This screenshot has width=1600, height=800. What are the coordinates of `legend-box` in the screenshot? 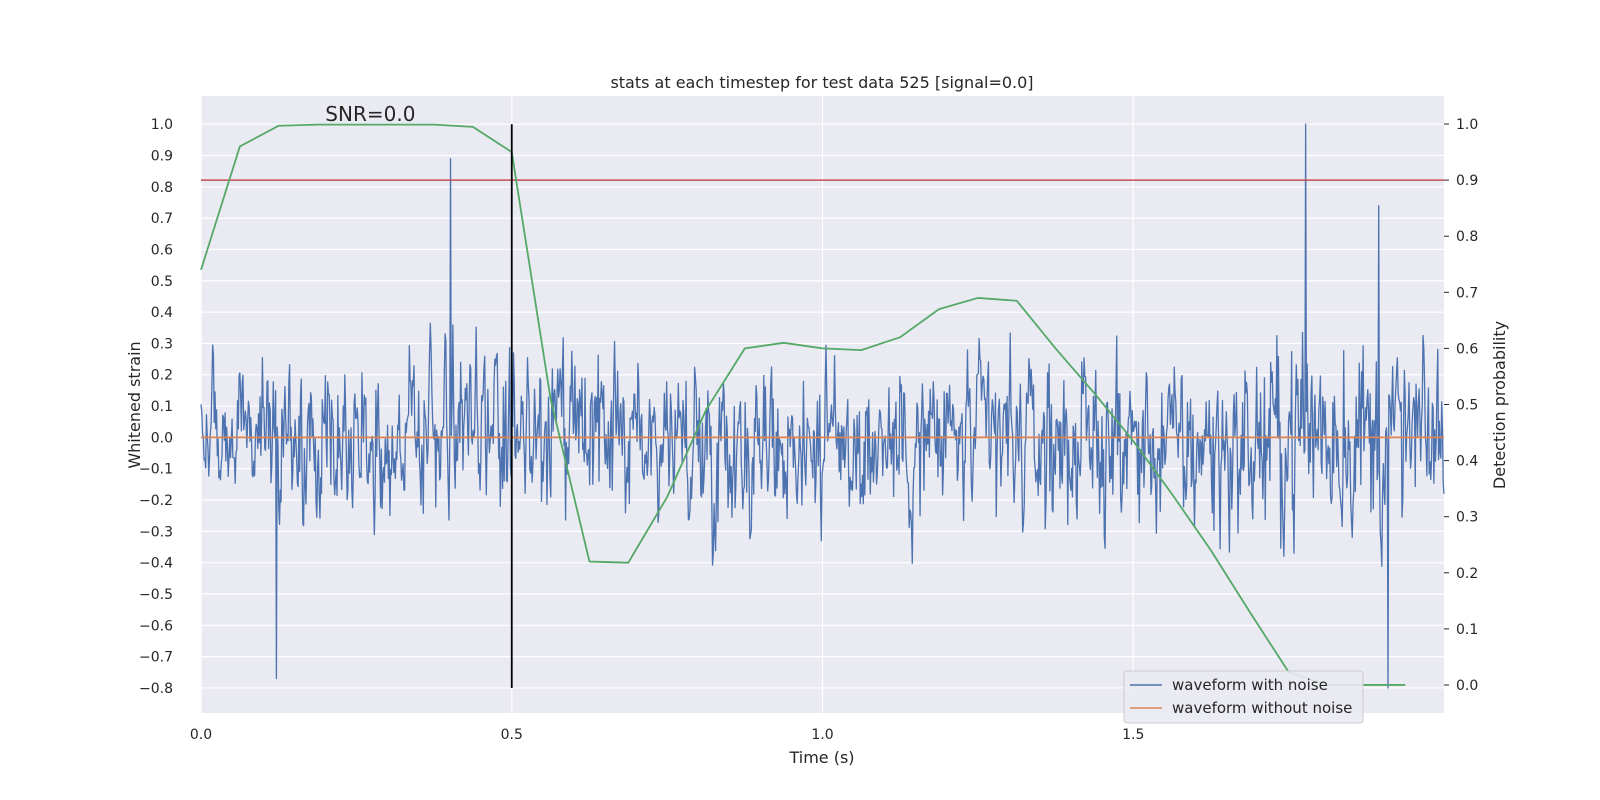 It's located at (1243, 697).